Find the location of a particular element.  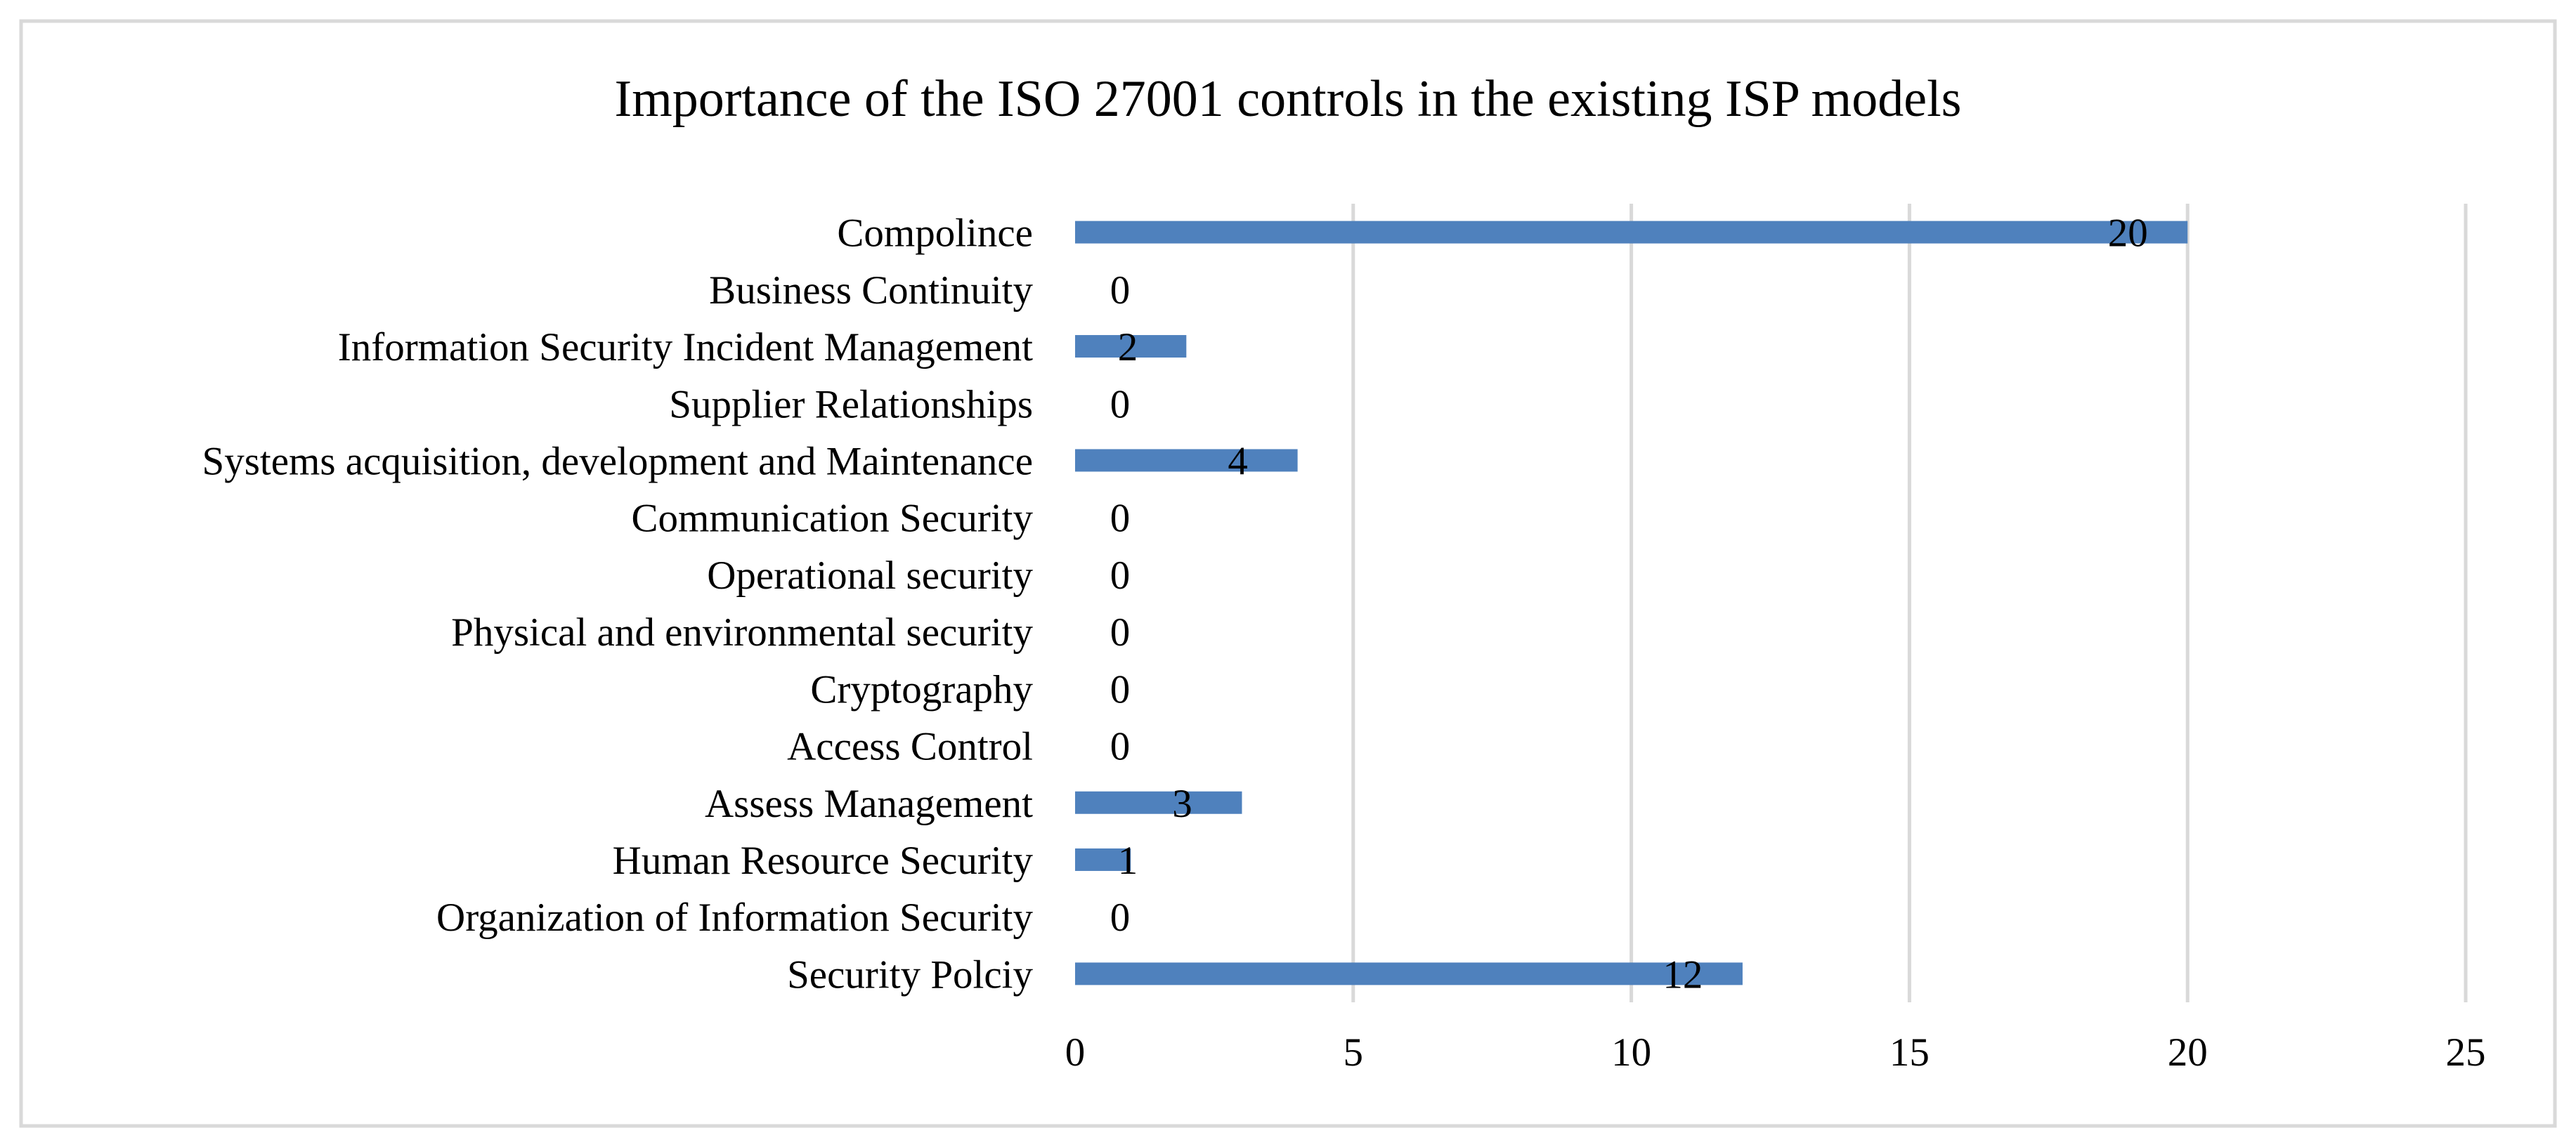

data-label-security-polciy: 12 is located at coordinates (1683, 975).